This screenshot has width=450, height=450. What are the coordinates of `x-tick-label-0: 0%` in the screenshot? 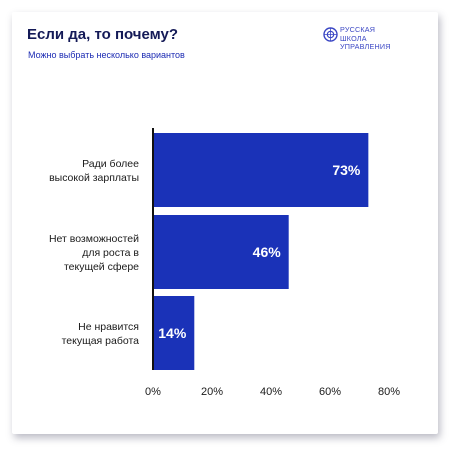 It's located at (153, 392).